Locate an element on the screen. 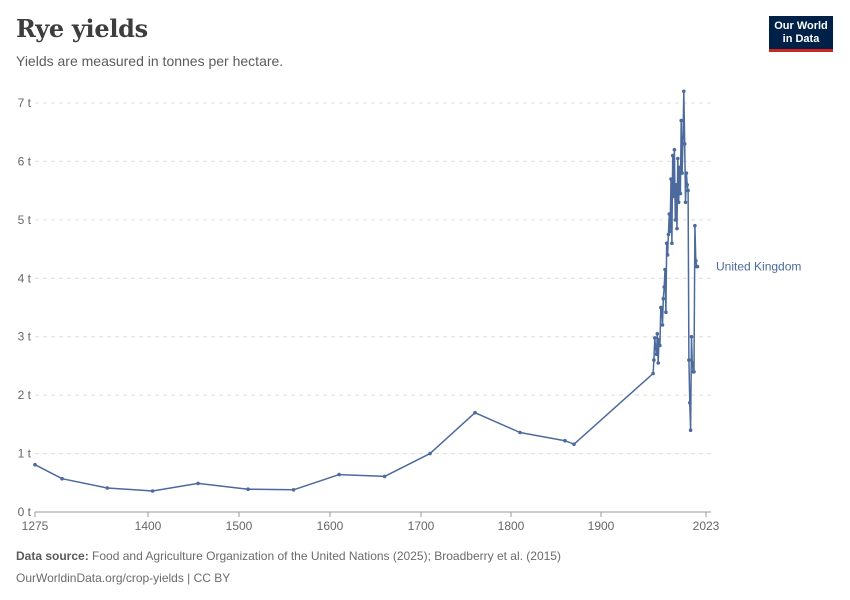  source-url: OurWorldinData.org/crop-yields | CC BY is located at coordinates (123, 578).